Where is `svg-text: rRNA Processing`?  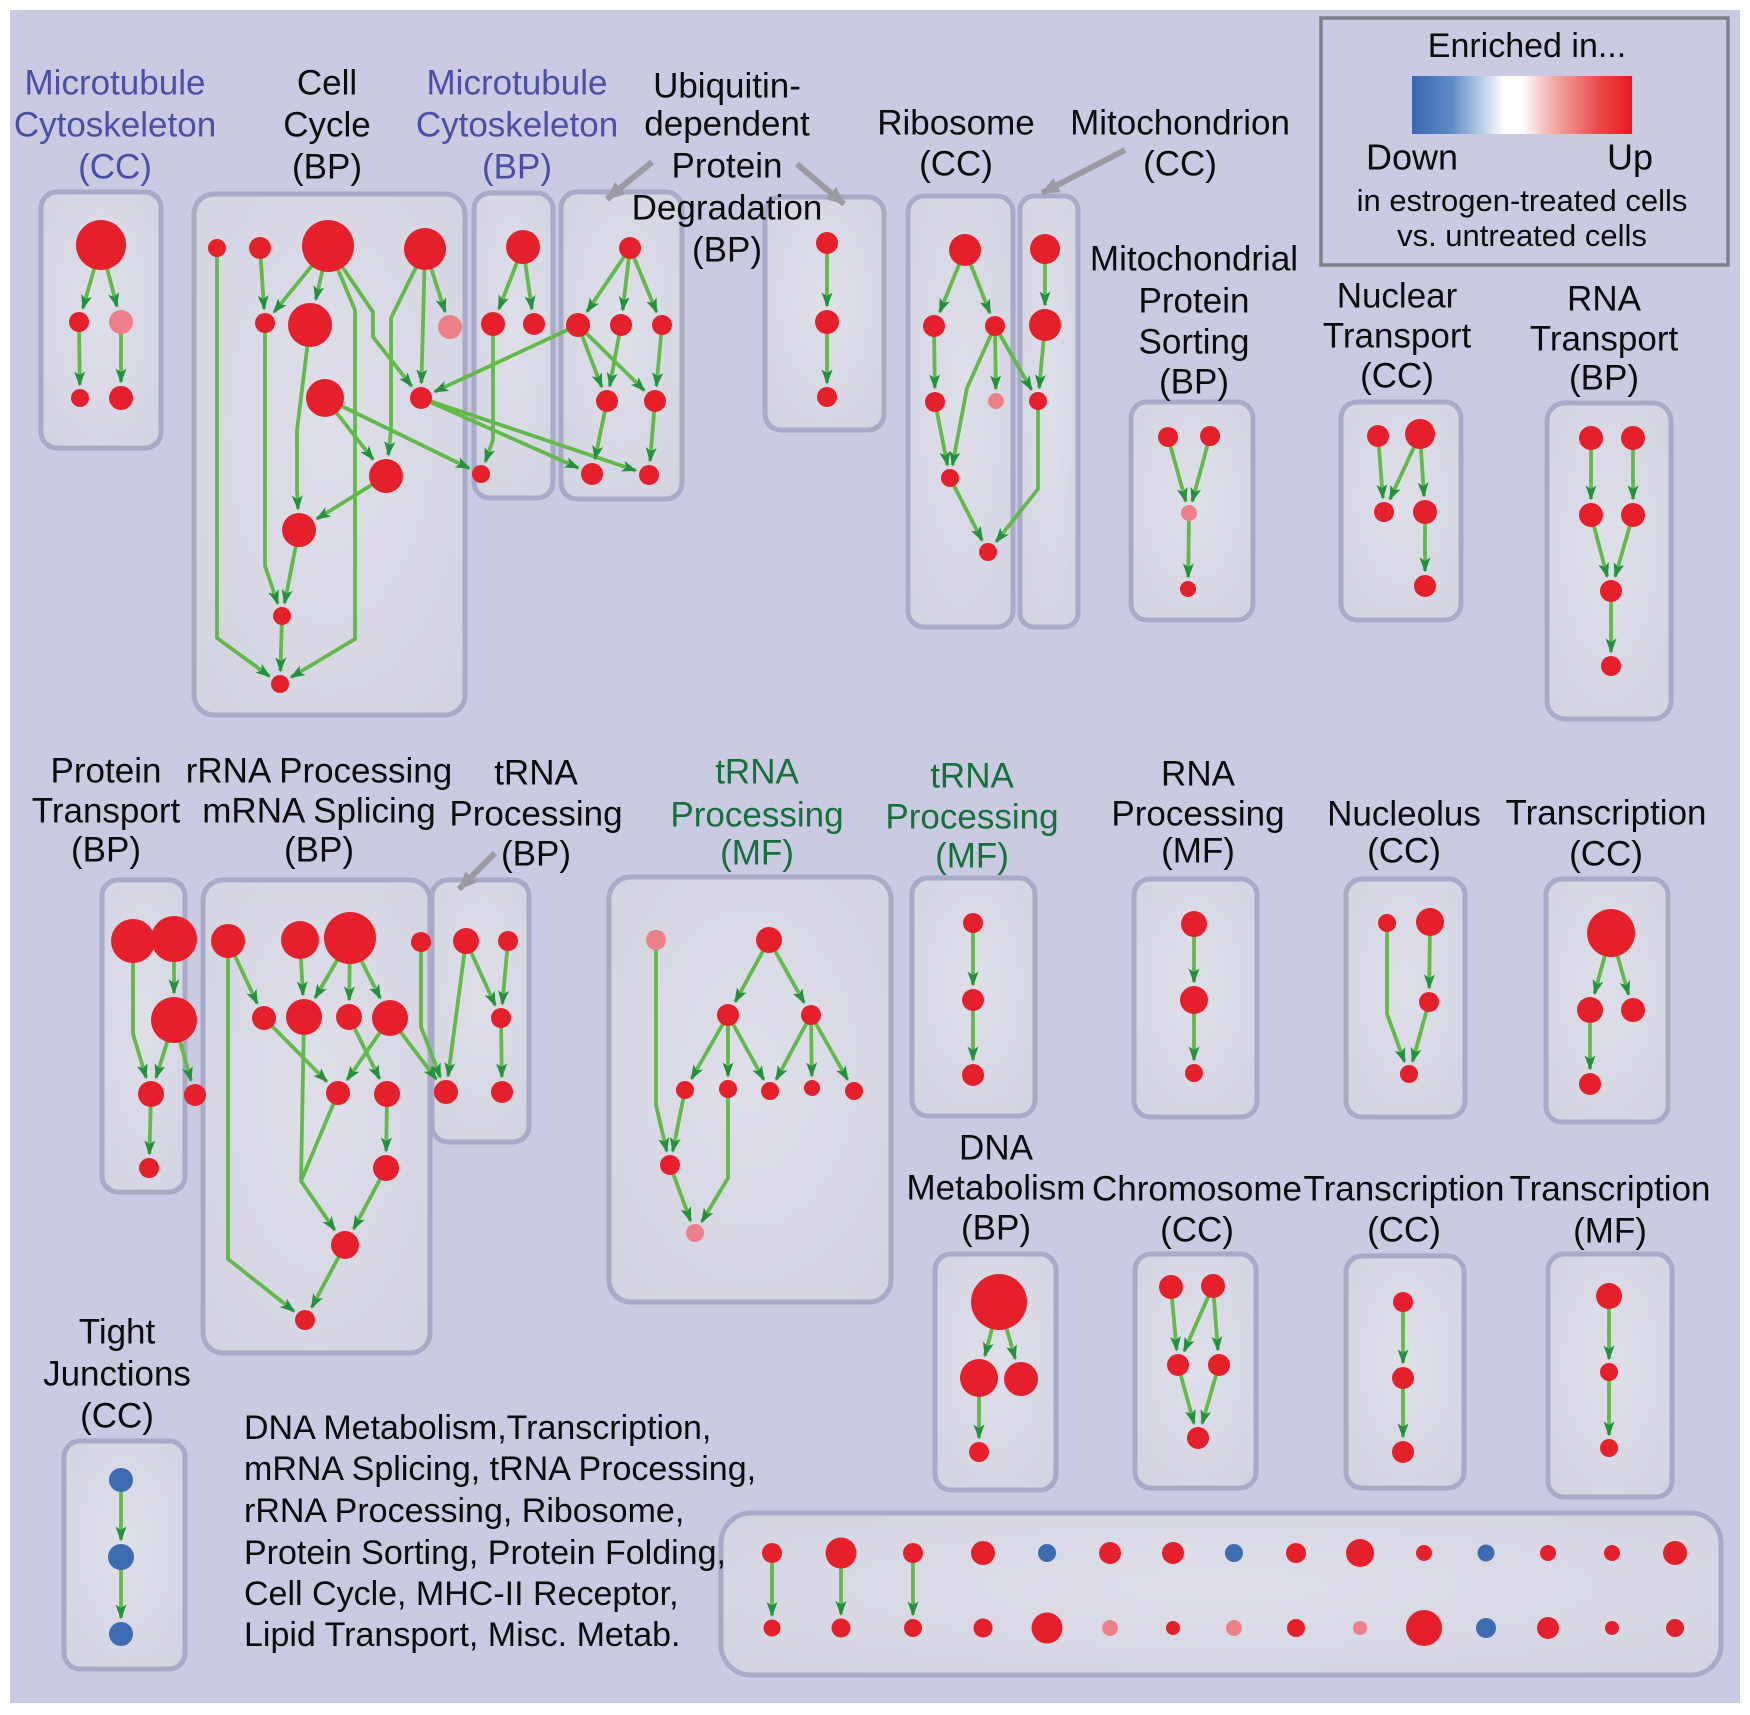 svg-text: rRNA Processing is located at coordinates (319, 770).